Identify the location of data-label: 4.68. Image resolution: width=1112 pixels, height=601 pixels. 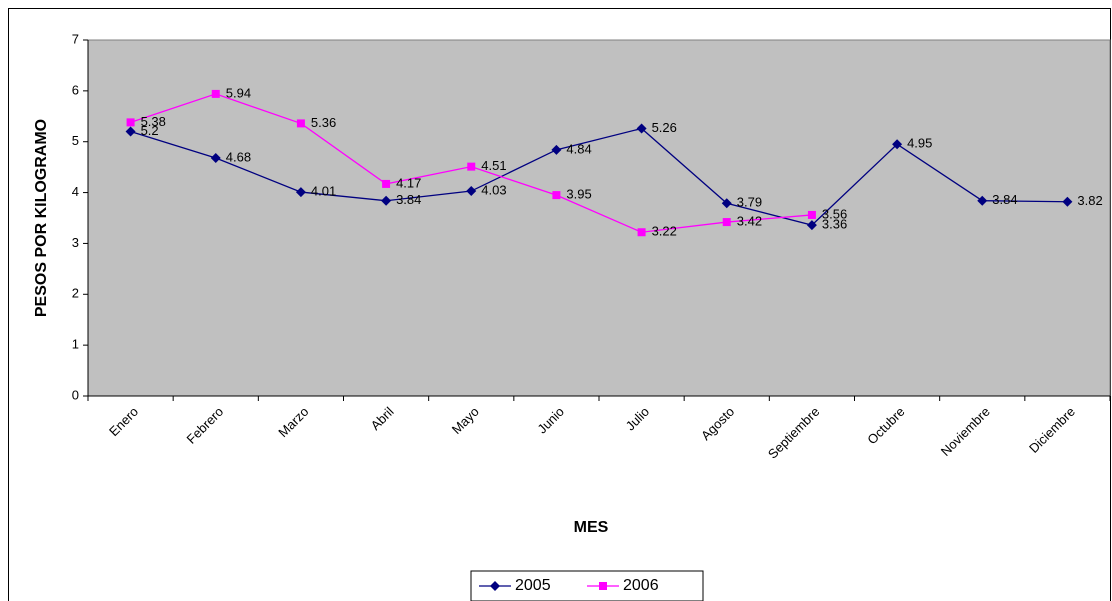
(238, 156).